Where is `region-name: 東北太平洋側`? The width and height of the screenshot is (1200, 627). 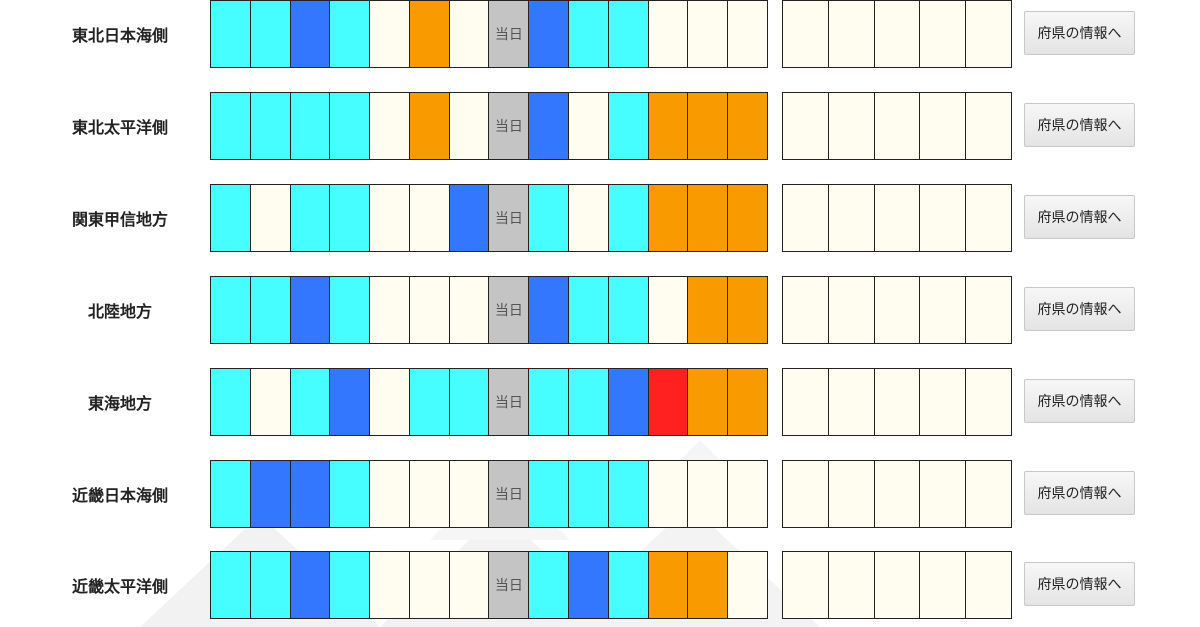
region-name: 東北太平洋側 is located at coordinates (119, 127).